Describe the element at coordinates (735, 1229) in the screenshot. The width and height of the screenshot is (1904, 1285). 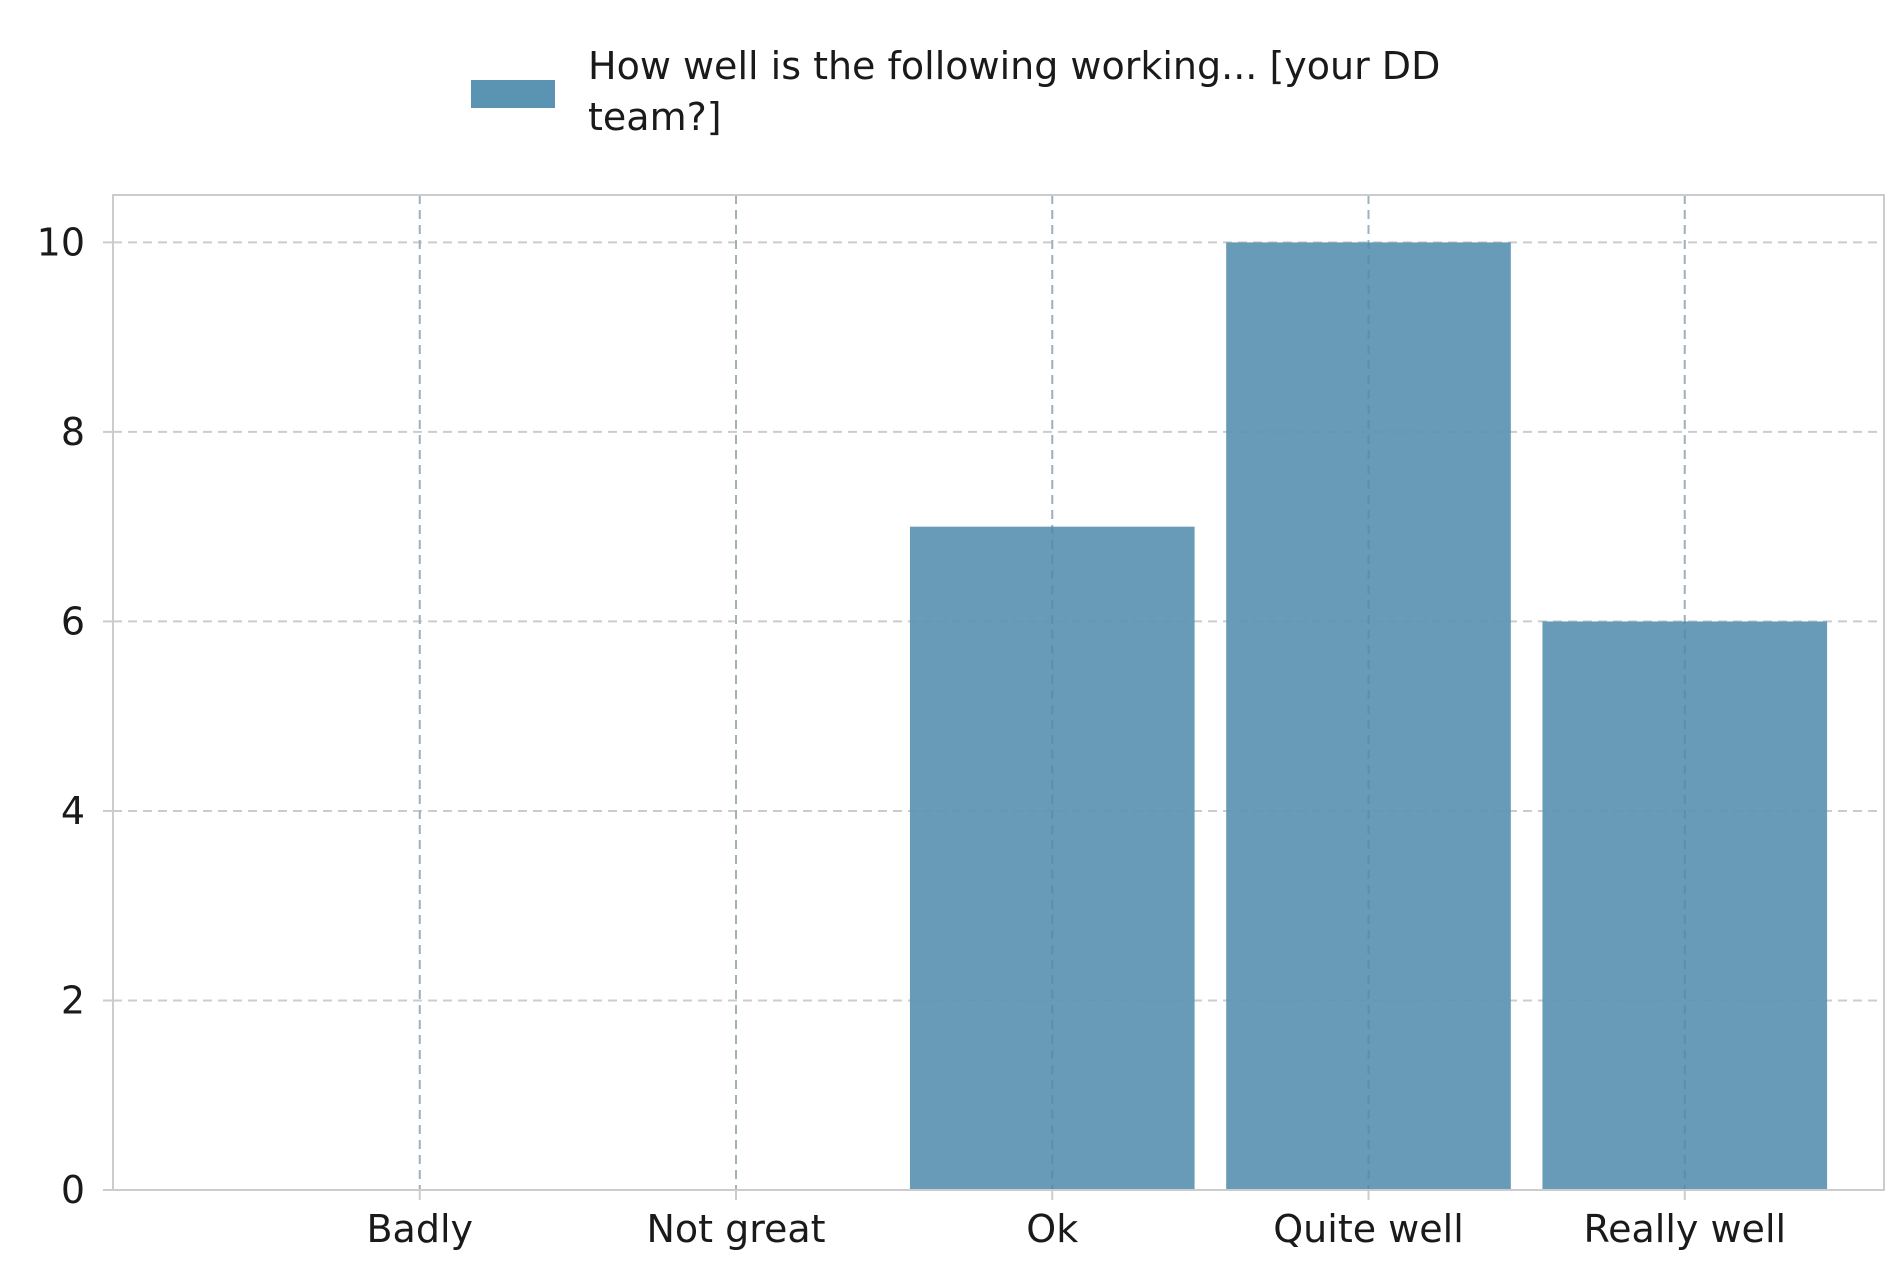
I see `x-tick-label: Not great` at that location.